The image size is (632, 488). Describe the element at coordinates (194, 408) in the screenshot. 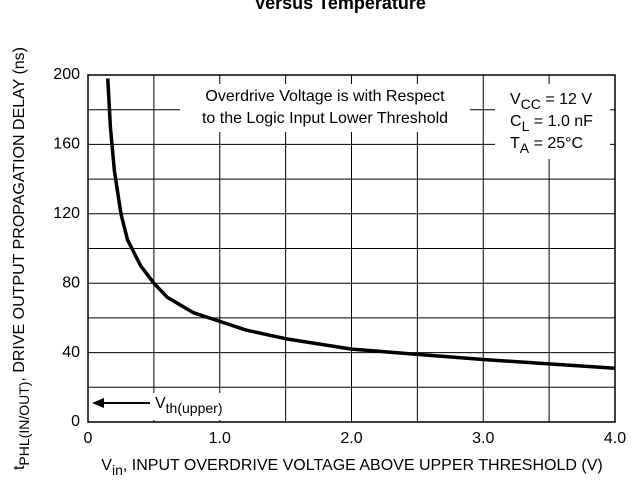

I see `annotation-sub: th(upper)` at that location.